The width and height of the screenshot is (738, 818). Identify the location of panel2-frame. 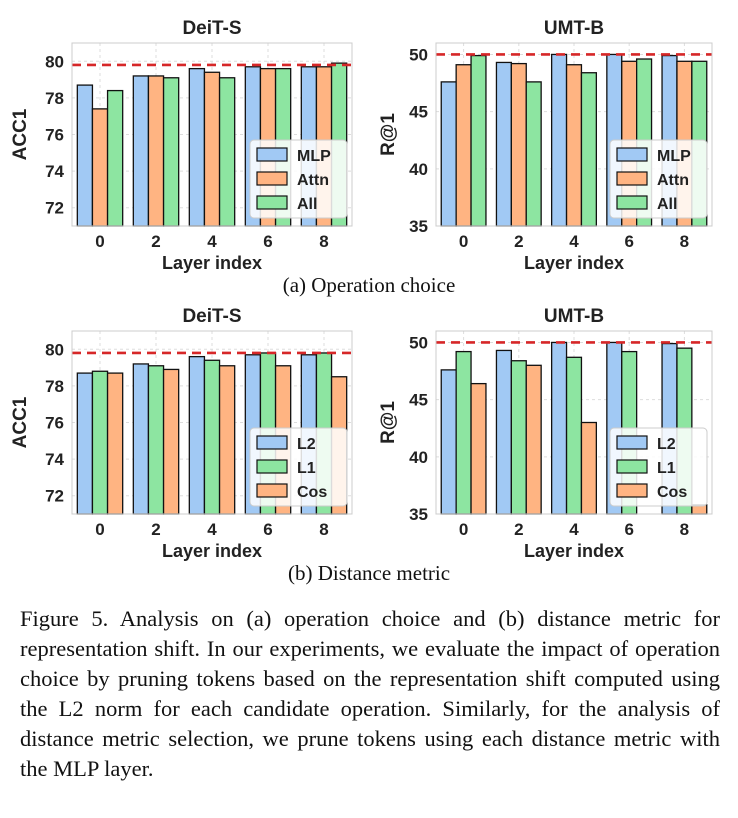
(574, 134).